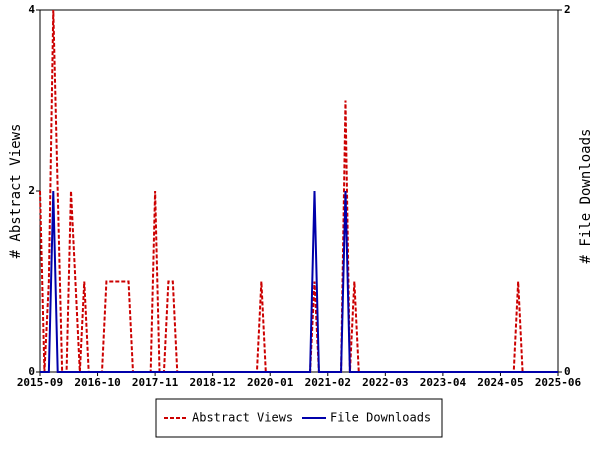 This screenshot has height=450, width=600. Describe the element at coordinates (212, 382) in the screenshot. I see `x-tick-label: 2018-12` at that location.